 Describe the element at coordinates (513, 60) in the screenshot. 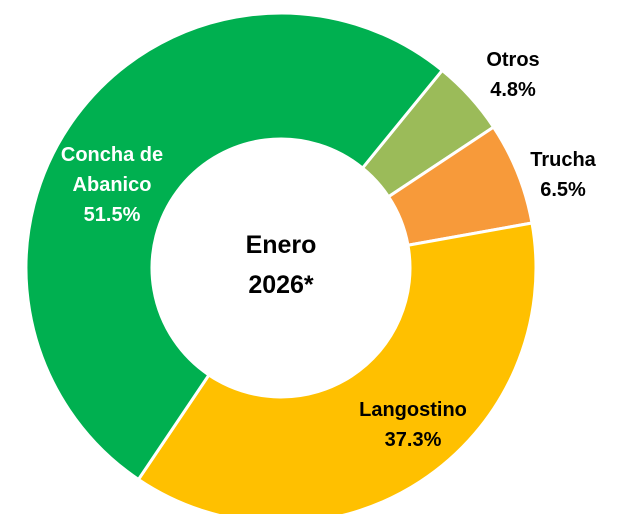

I see `category-label: Otros` at that location.